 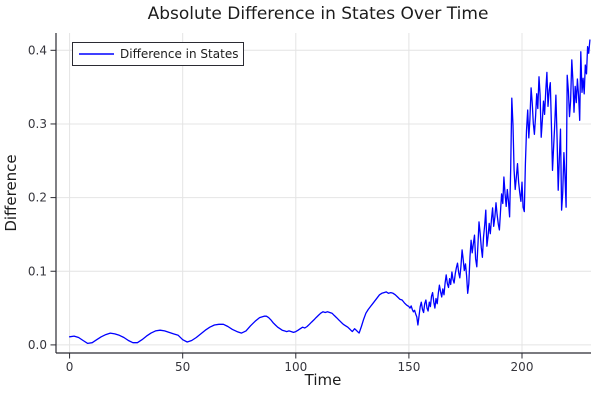 What do you see at coordinates (37, 124) in the screenshot?
I see `y-tick-label: 0.3` at bounding box center [37, 124].